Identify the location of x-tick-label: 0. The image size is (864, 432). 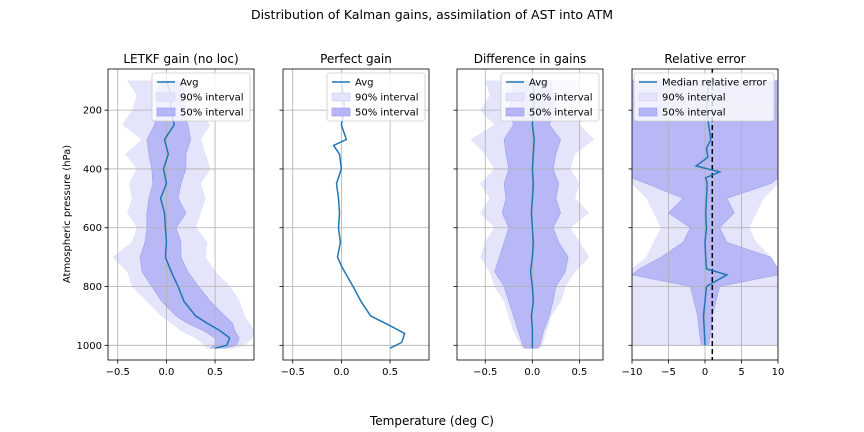
(705, 372).